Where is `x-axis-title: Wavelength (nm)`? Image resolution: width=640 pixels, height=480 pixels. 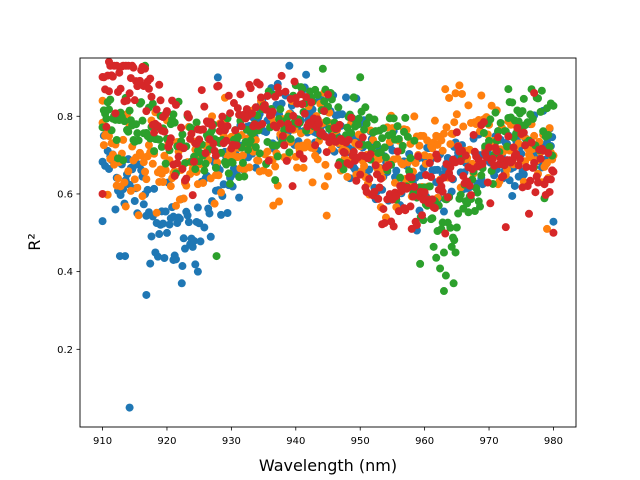 x-axis-title: Wavelength (nm) is located at coordinates (328, 465).